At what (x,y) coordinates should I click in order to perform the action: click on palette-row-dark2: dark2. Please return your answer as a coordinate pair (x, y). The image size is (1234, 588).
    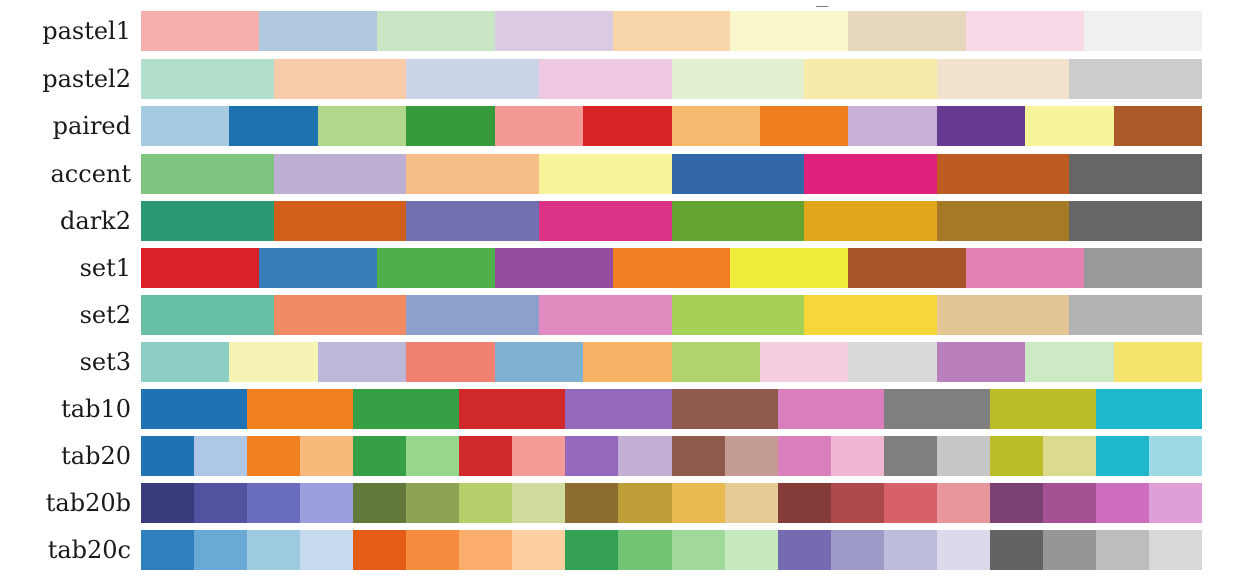
    Looking at the image, I should click on (617, 221).